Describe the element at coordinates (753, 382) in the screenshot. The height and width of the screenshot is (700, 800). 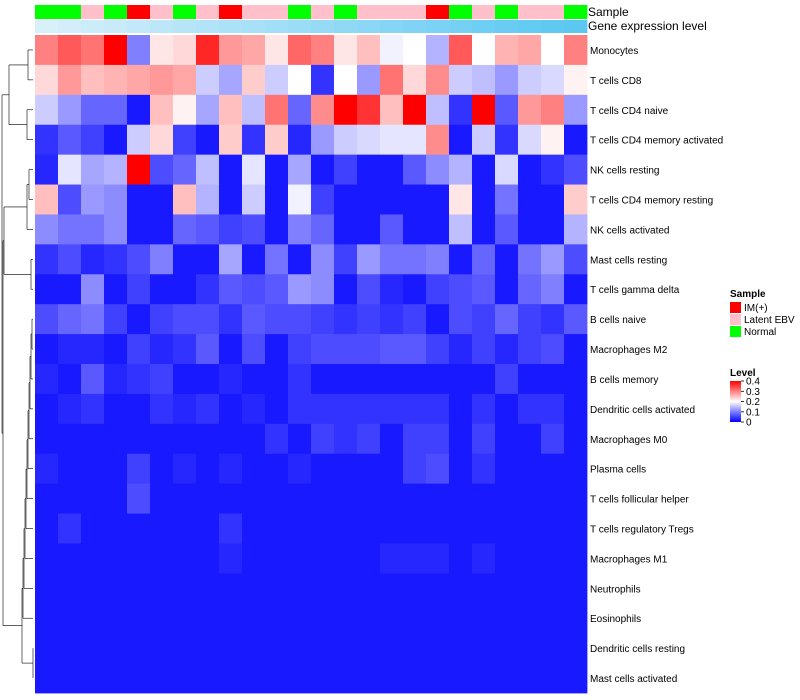
I see `level-tick-label: 0.4` at that location.